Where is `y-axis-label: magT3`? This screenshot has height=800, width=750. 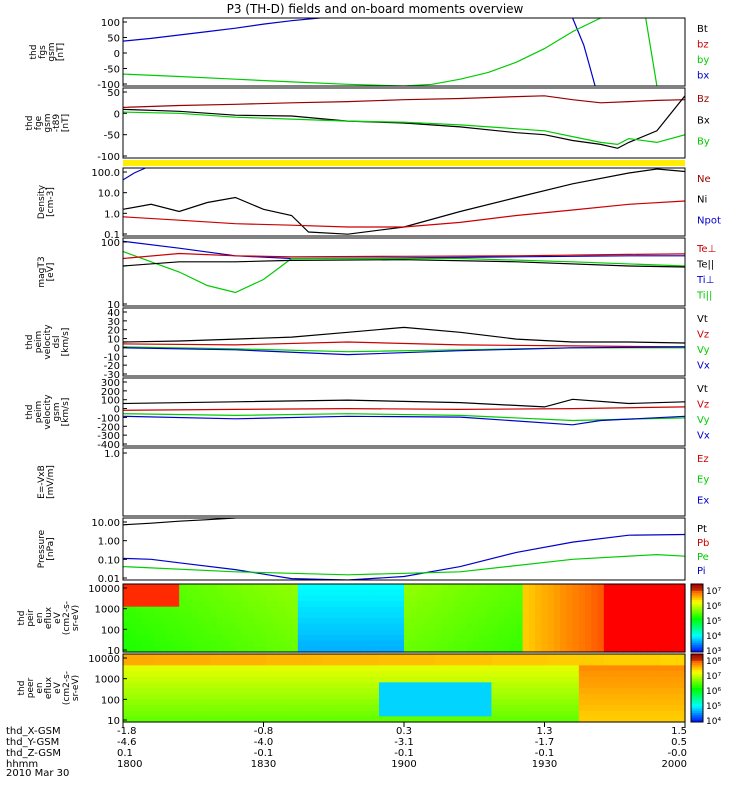 y-axis-label: magT3 is located at coordinates (42, 271).